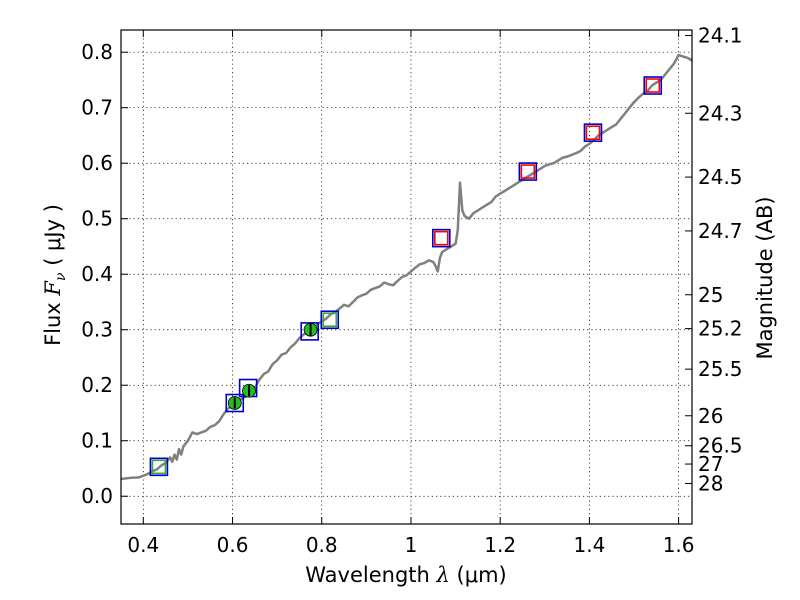 The width and height of the screenshot is (800, 600). I want to click on x-tick-label: 0.8, so click(322, 545).